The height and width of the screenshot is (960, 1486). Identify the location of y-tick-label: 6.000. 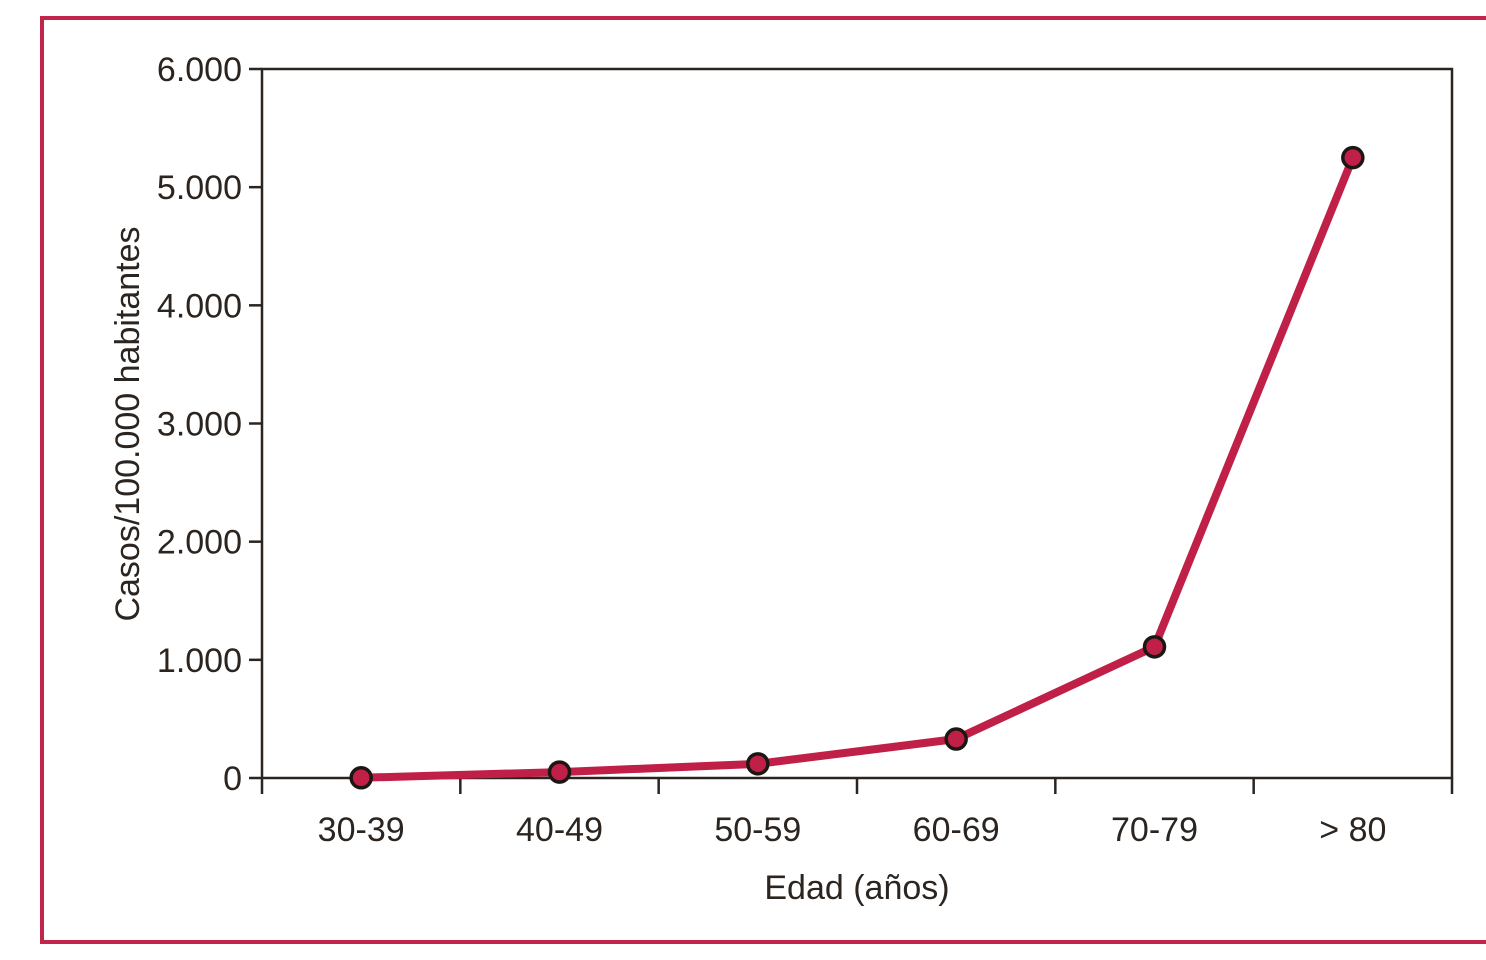
(199, 70).